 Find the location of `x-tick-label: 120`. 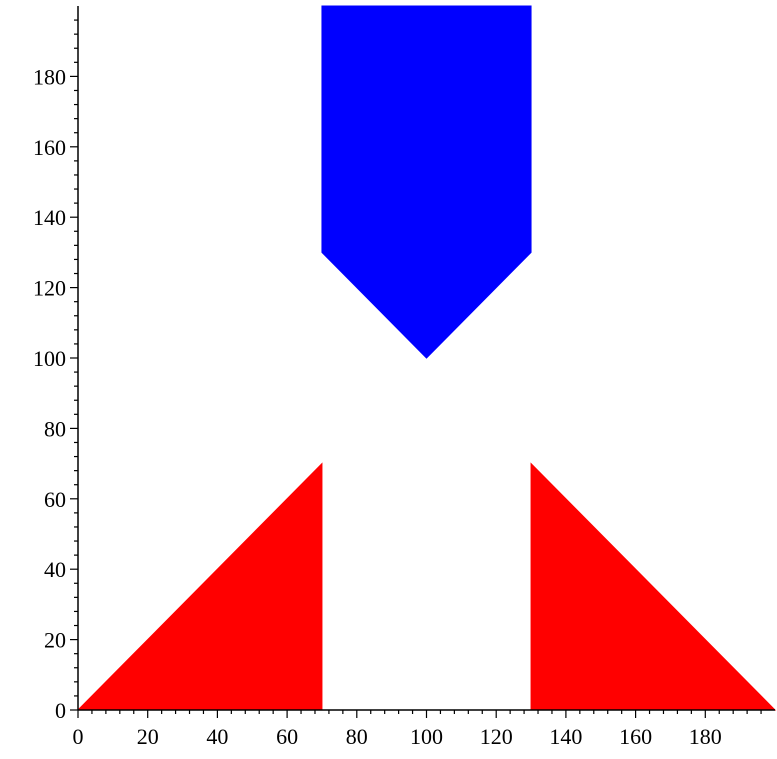

x-tick-label: 120 is located at coordinates (496, 736).